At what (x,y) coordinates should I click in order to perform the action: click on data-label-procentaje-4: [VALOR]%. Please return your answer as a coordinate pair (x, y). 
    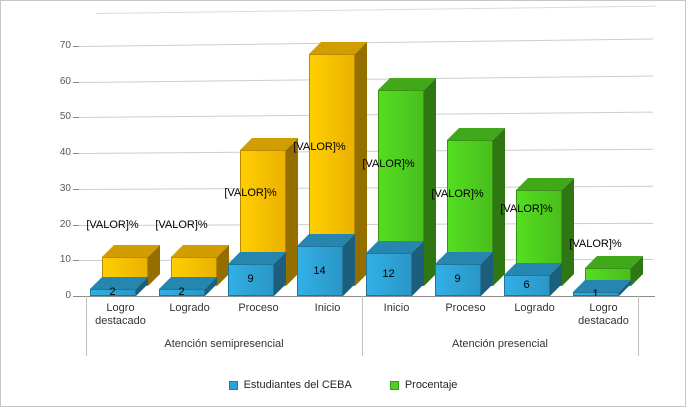
    Looking at the image, I should click on (388, 164).